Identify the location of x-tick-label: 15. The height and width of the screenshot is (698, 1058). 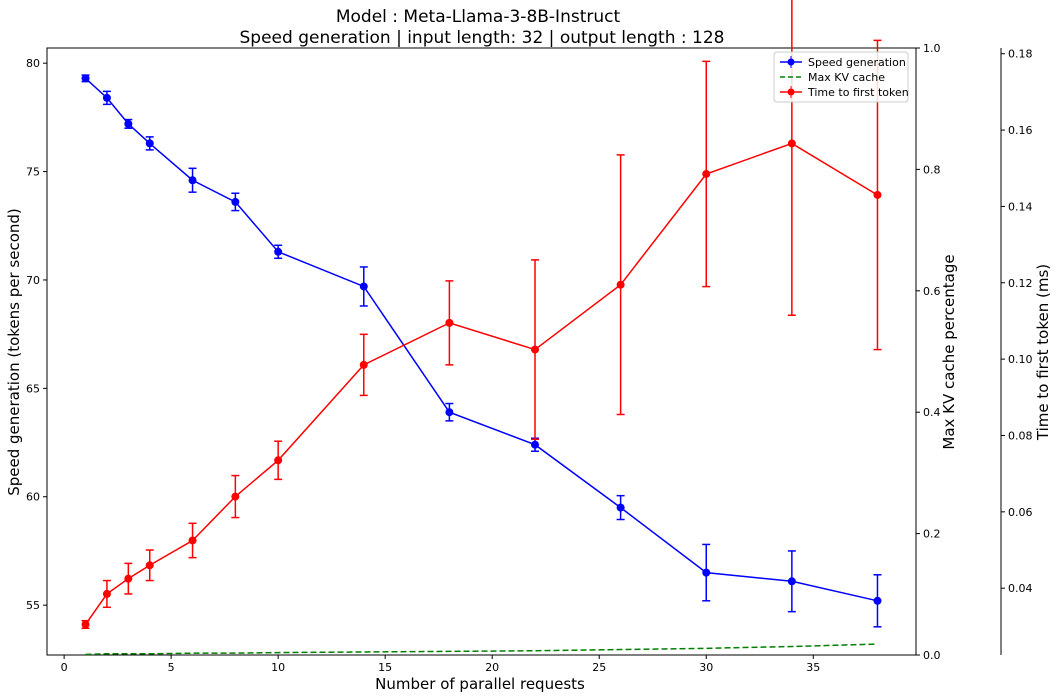
(385, 667).